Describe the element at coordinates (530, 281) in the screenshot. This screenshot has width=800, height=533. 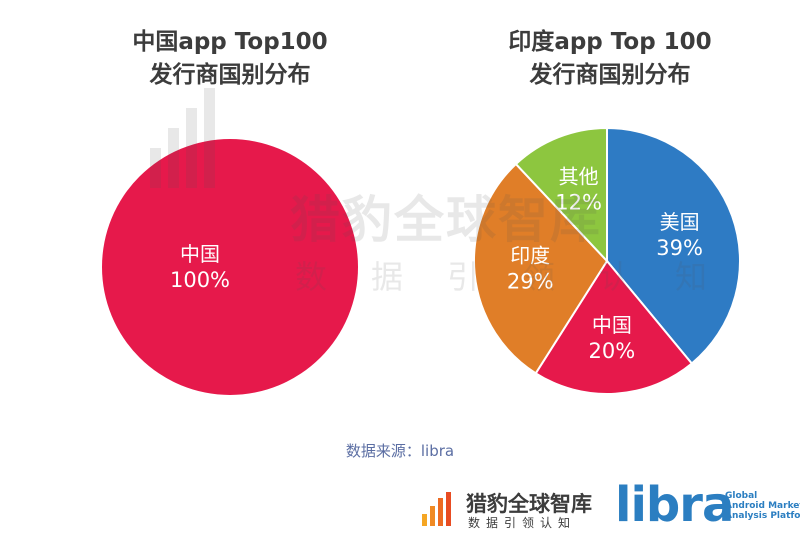
I see `slice-value-label: 29%` at that location.